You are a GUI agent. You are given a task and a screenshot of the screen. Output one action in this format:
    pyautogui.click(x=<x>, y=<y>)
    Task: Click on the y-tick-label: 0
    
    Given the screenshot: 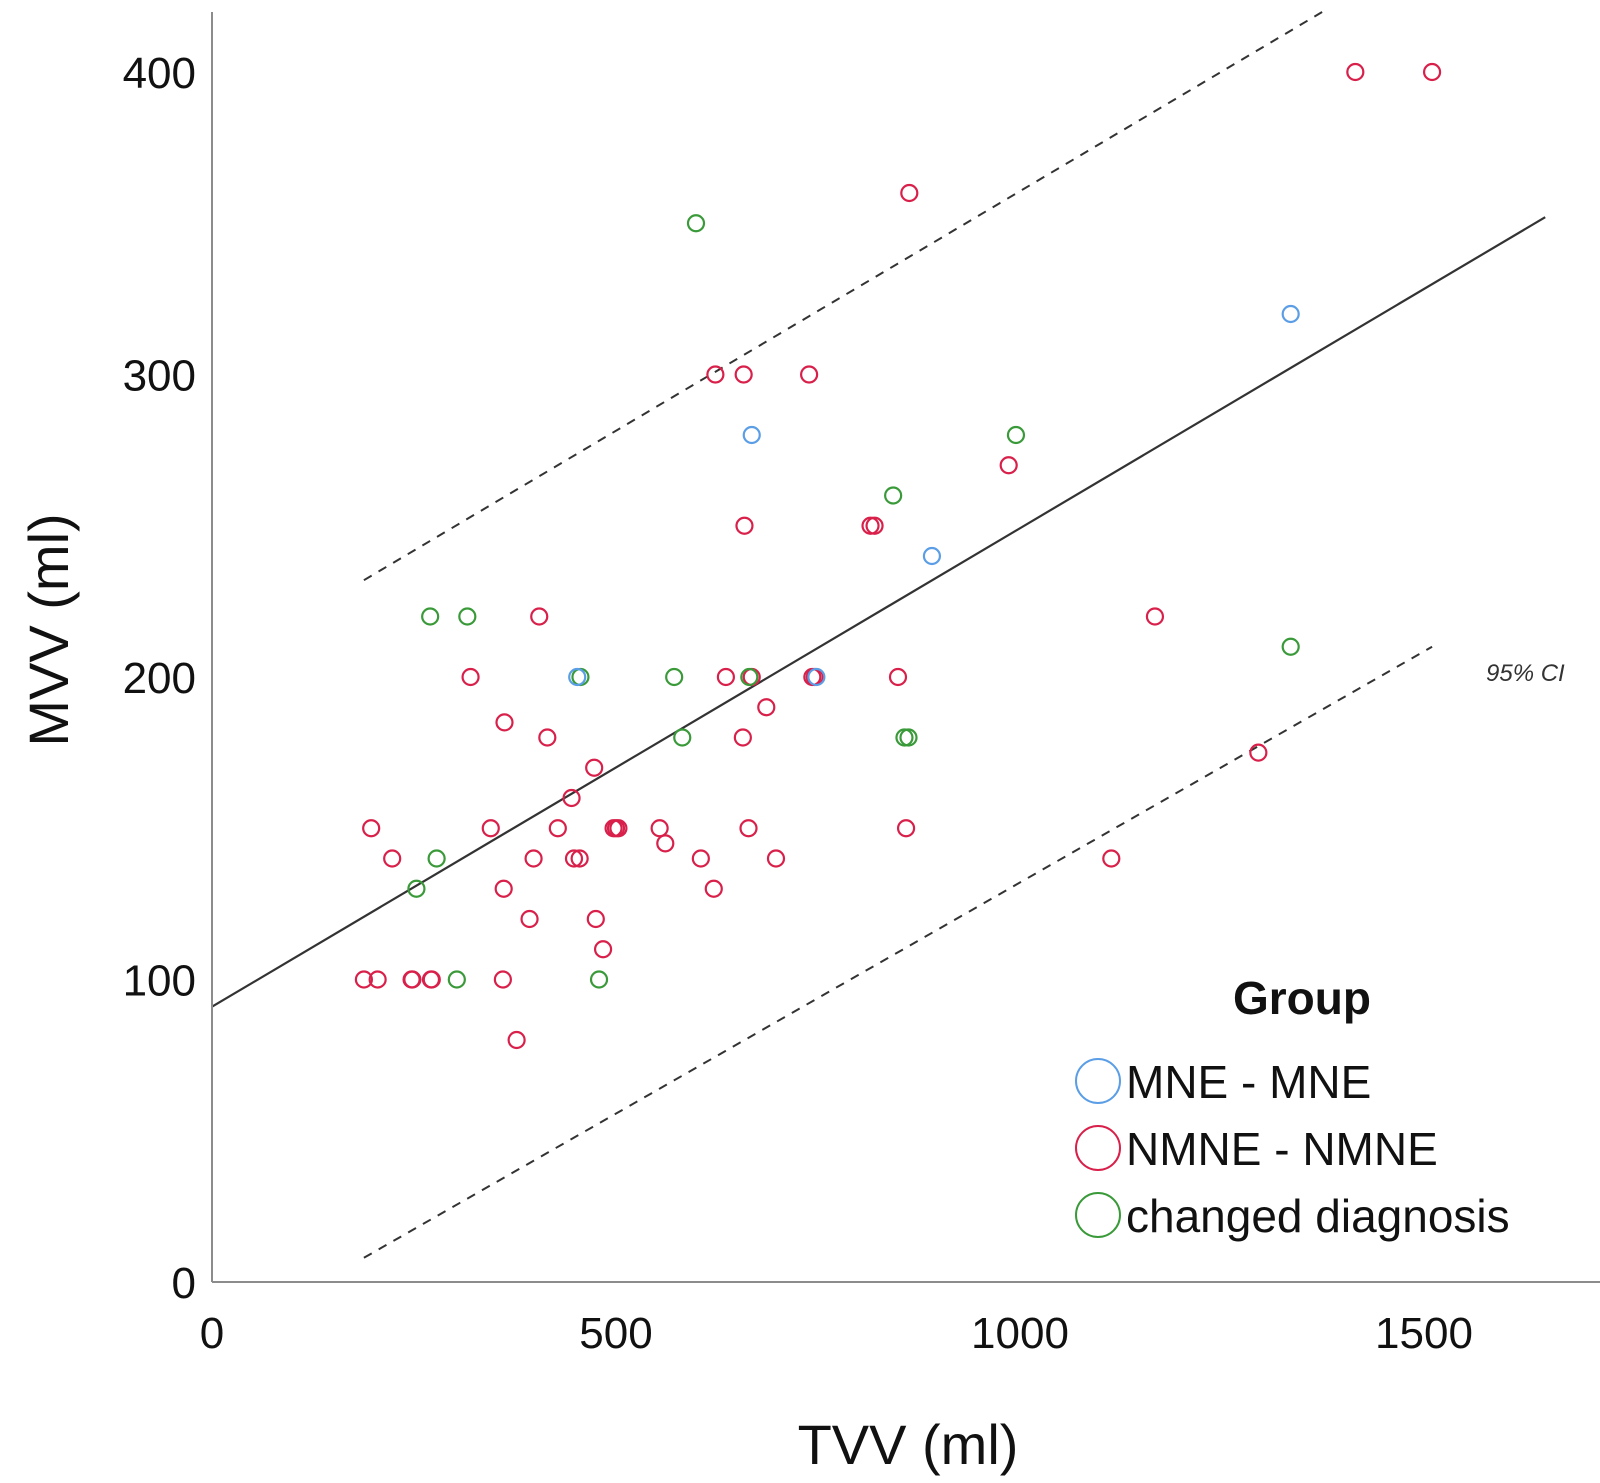 What is the action you would take?
    pyautogui.click(x=184, y=1283)
    